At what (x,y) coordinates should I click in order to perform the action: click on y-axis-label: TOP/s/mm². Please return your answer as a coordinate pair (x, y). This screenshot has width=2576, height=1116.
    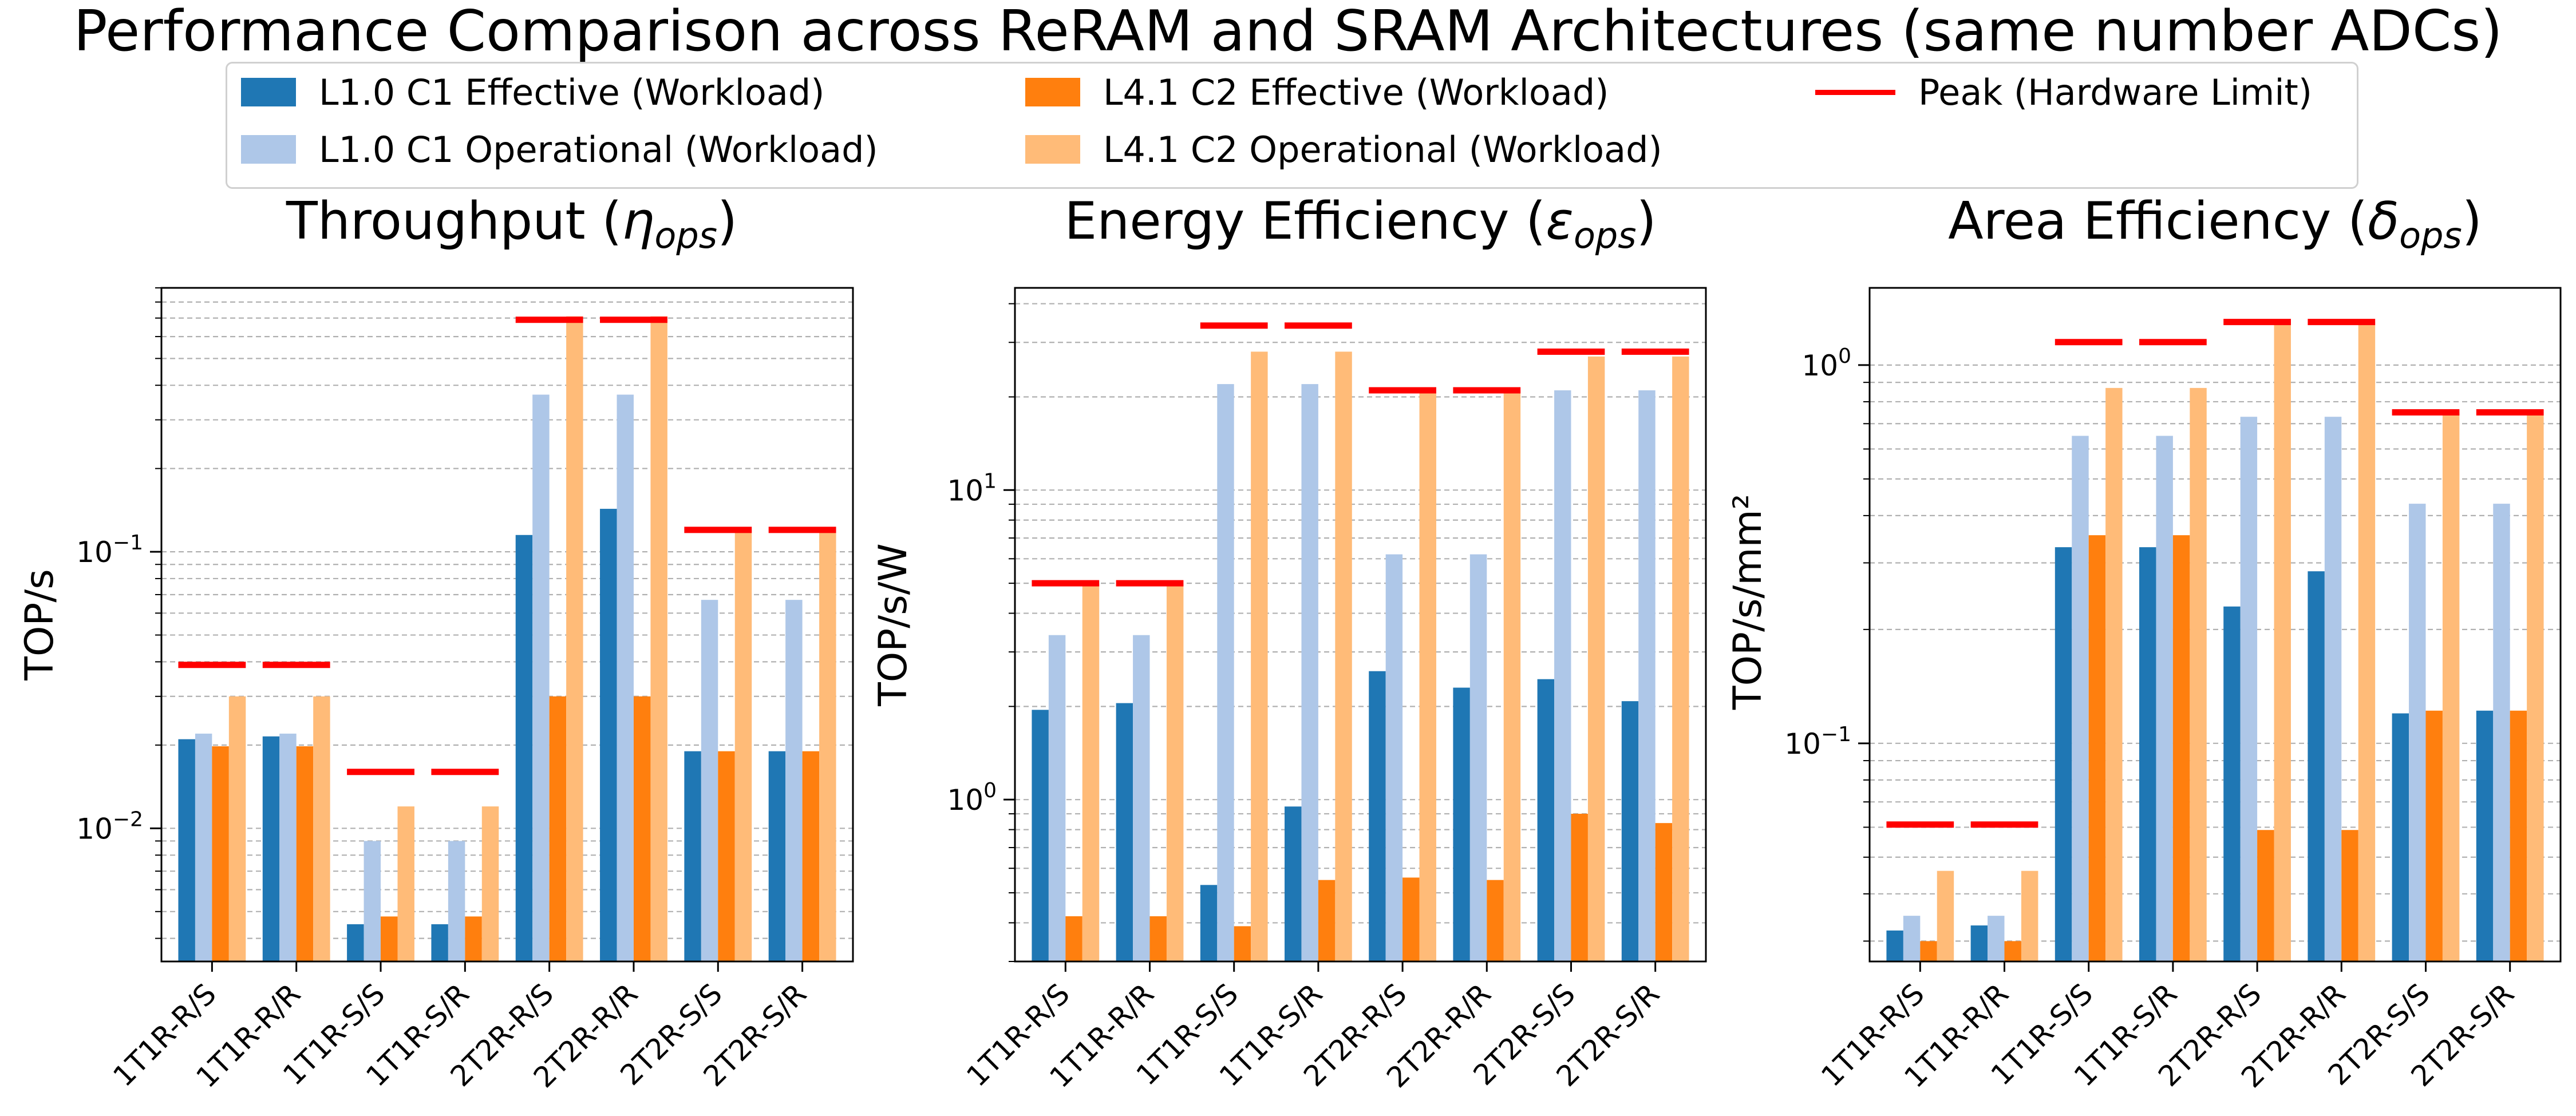
    Looking at the image, I should click on (1748, 602).